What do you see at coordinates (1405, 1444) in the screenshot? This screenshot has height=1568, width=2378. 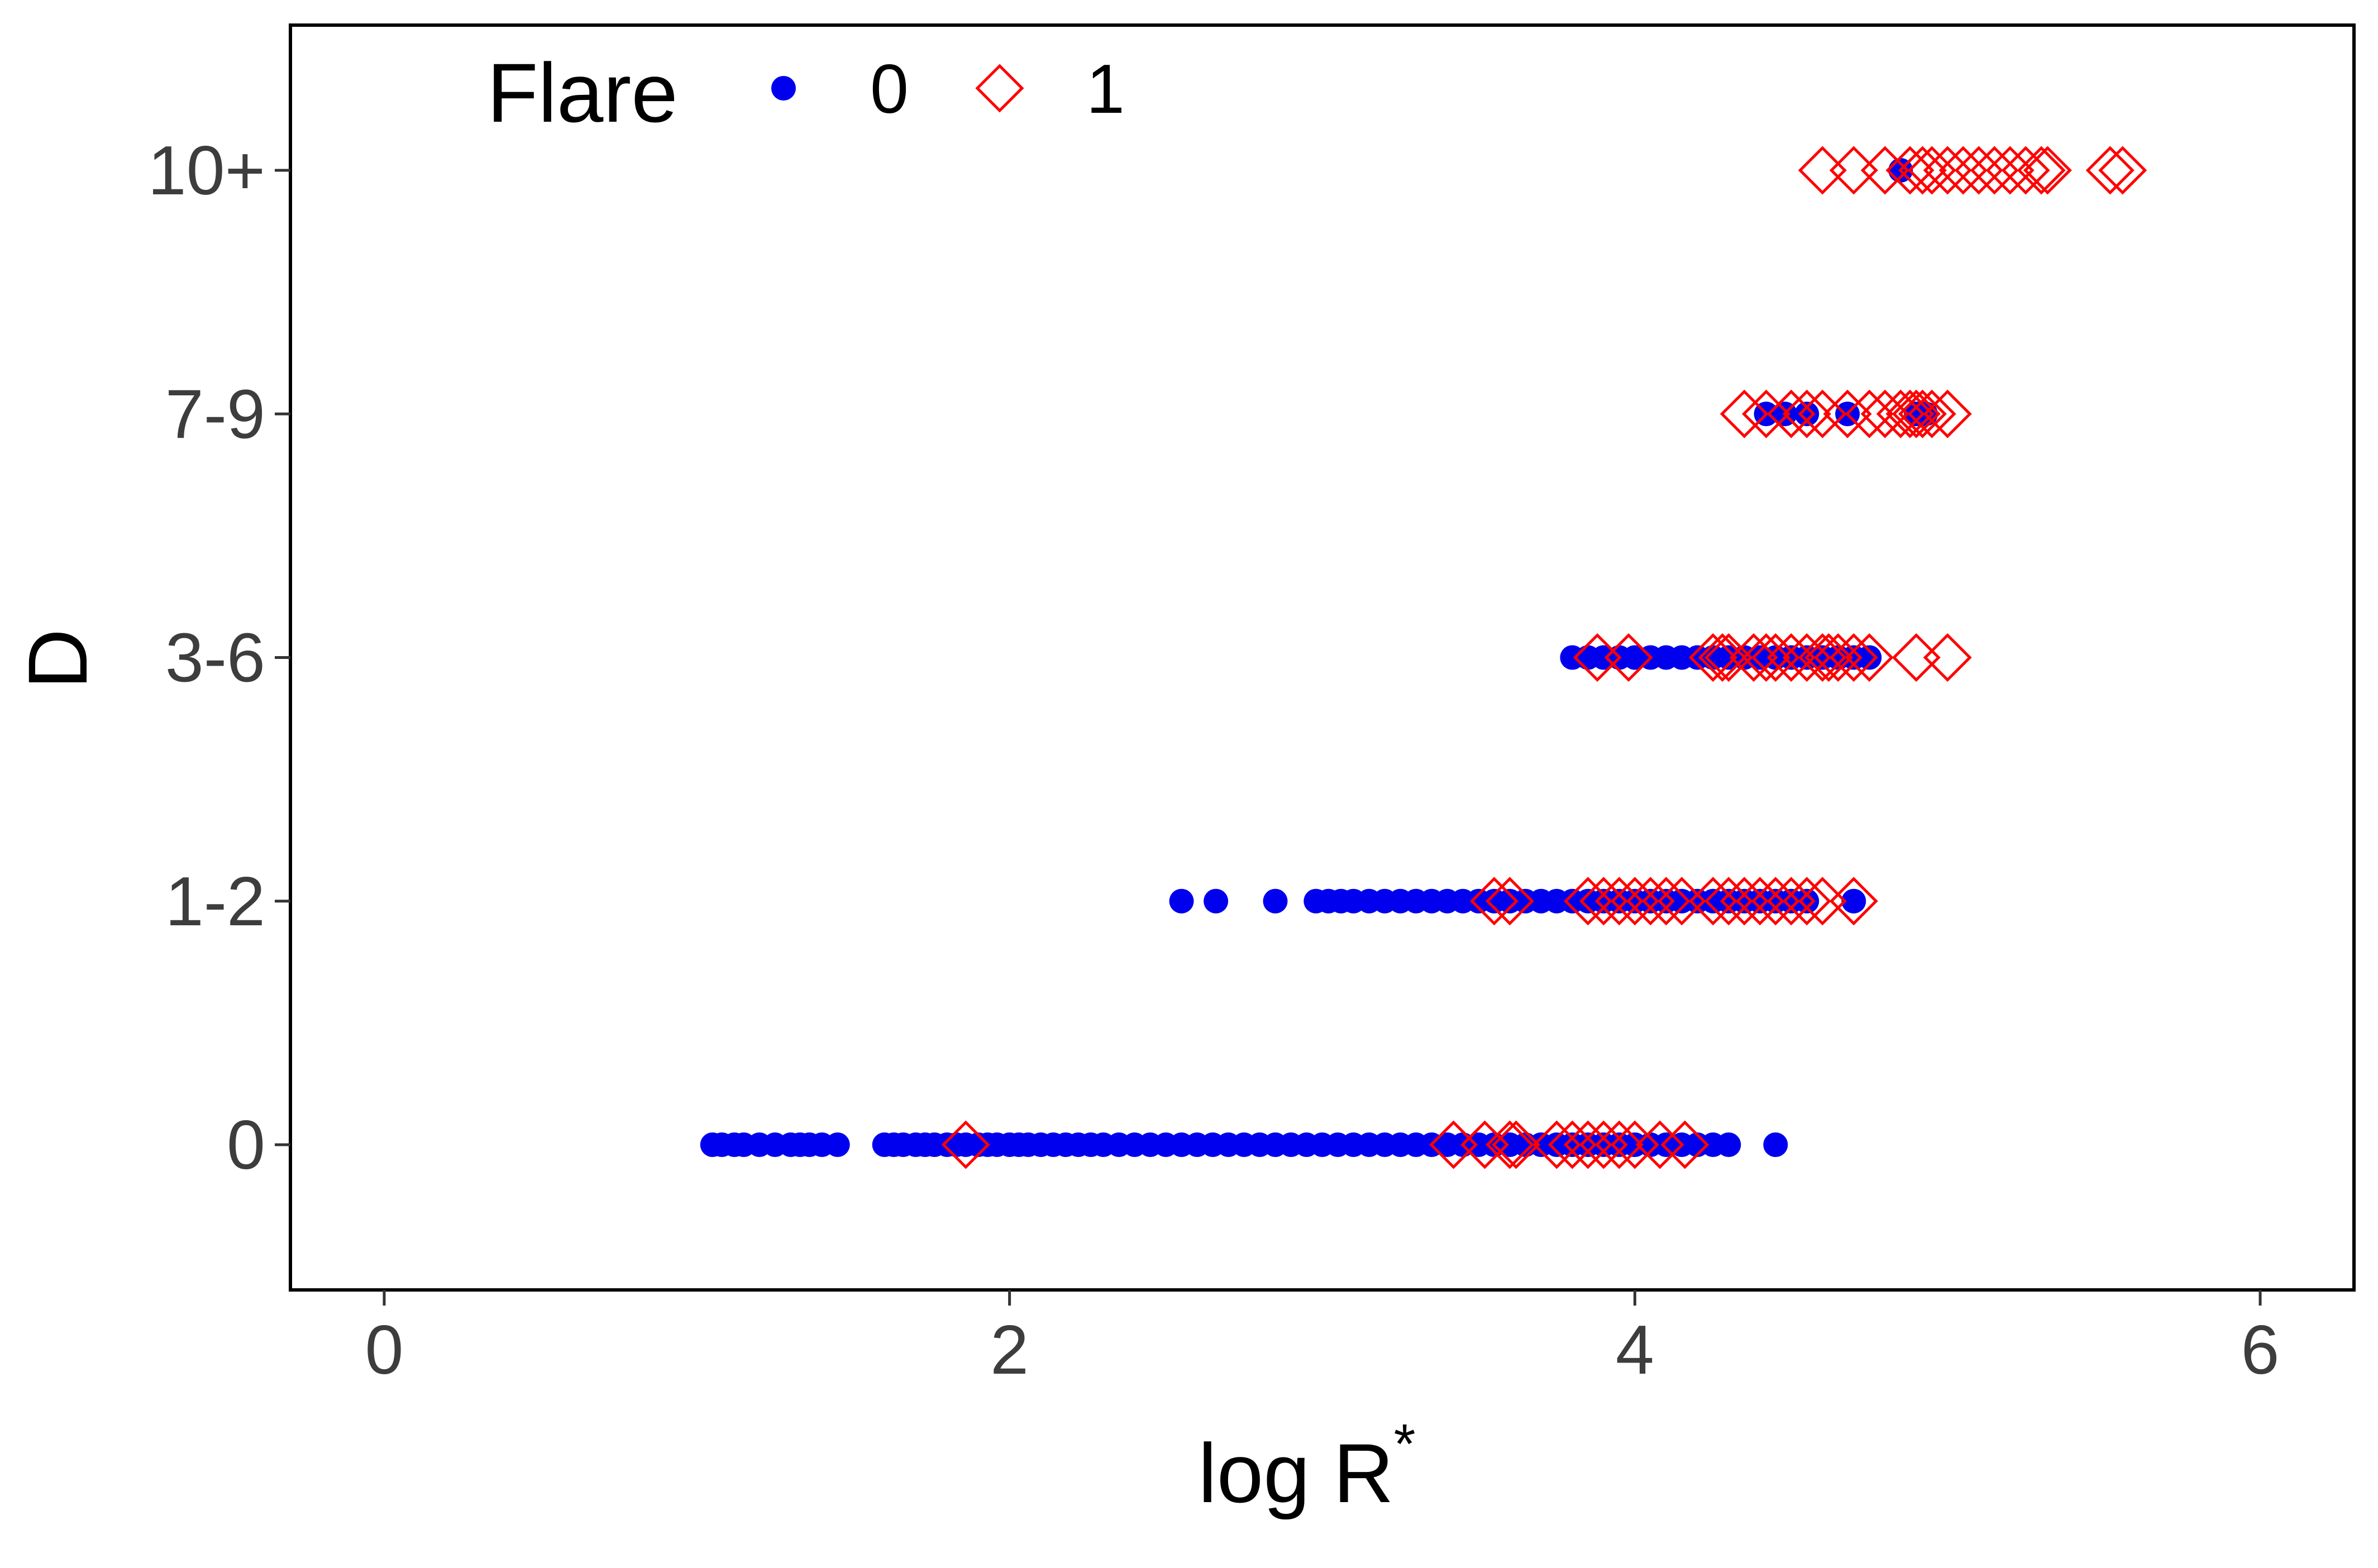 I see `x-axis-title-superscript: *` at bounding box center [1405, 1444].